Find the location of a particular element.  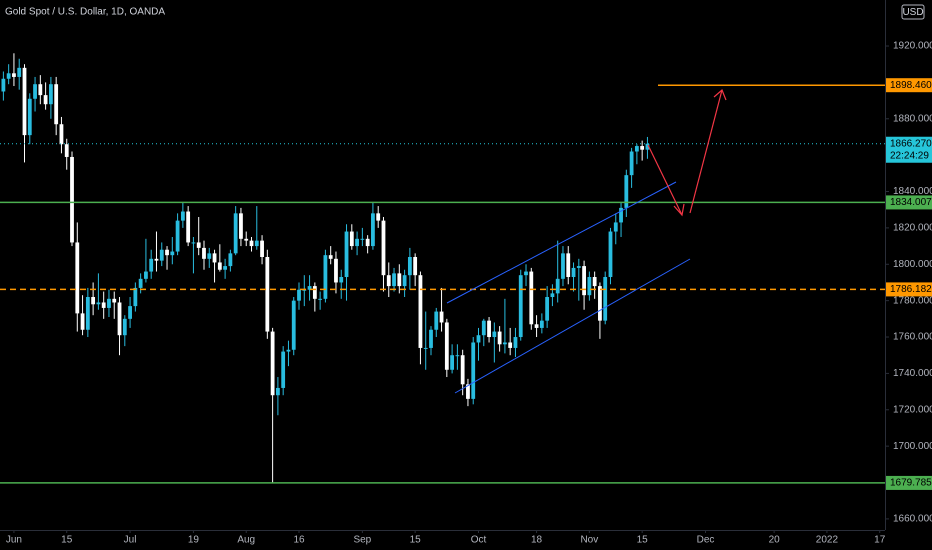

x-tick-label: Dec is located at coordinates (706, 540).